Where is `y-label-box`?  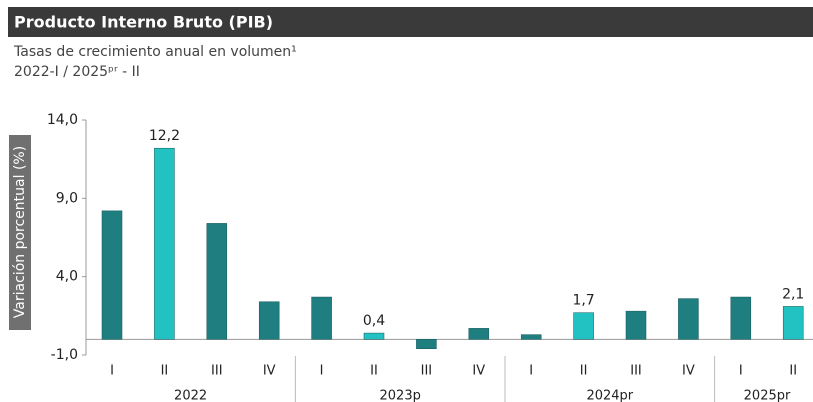 y-label-box is located at coordinates (20, 232).